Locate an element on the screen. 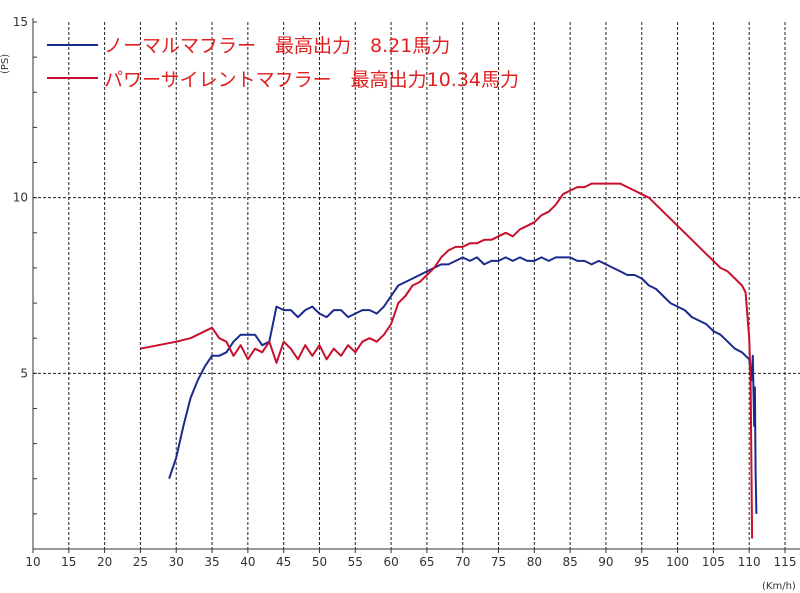 This screenshot has width=800, height=593. x-tick-label-60: 60 is located at coordinates (390, 562).